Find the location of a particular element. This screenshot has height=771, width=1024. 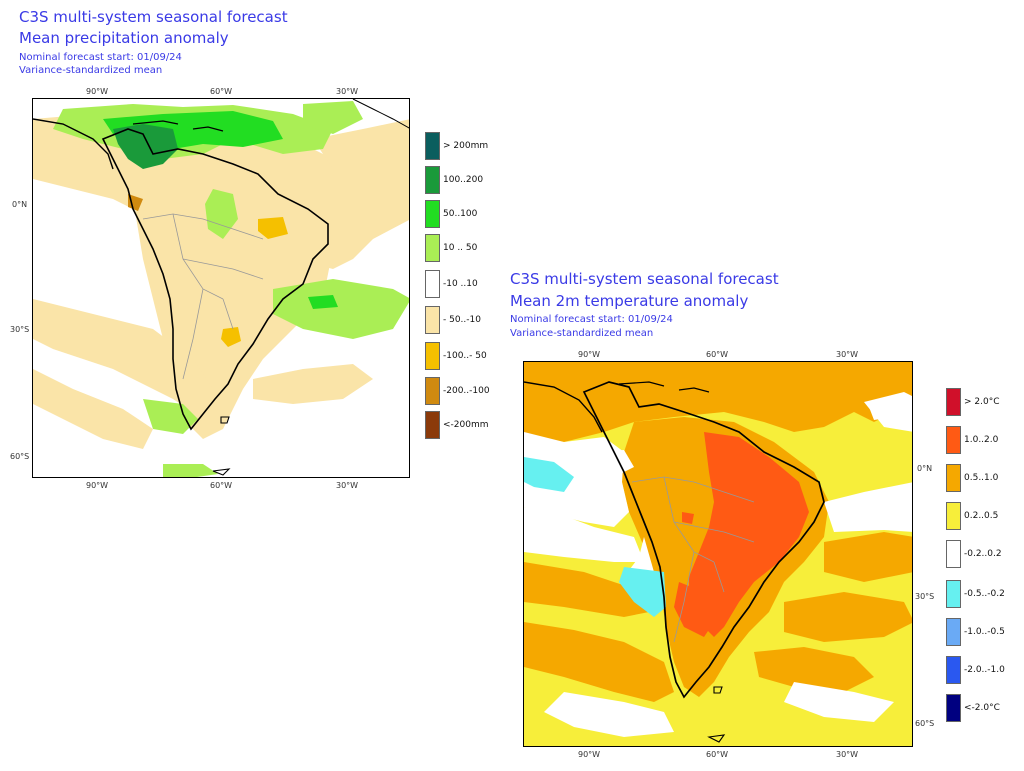

temp-legend-label: > 2.0°C is located at coordinates (982, 402).